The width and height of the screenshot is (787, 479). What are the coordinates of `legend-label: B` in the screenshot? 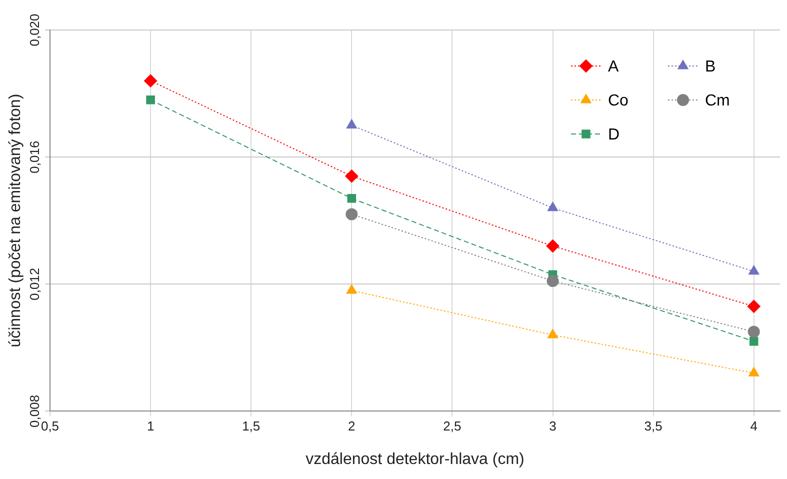 It's located at (710, 67).